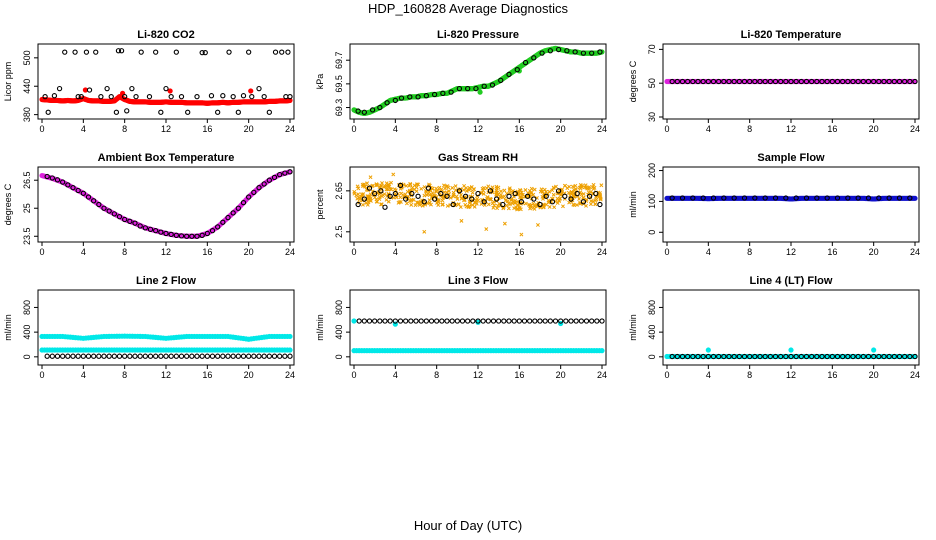 The image size is (936, 540). What do you see at coordinates (339, 332) in the screenshot?
I see `y-tick-label: 400` at bounding box center [339, 332].